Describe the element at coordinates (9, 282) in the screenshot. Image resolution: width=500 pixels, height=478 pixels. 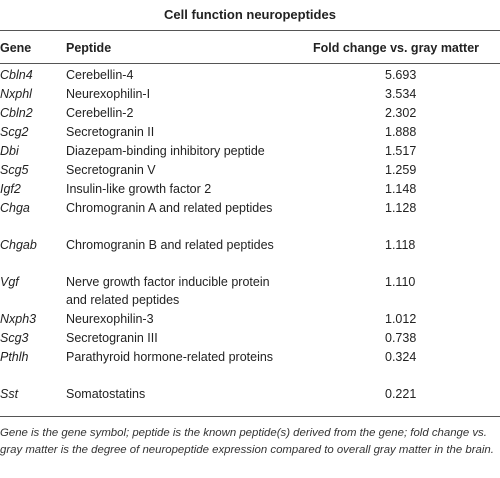
I see `gene-cell: Vgf` at that location.